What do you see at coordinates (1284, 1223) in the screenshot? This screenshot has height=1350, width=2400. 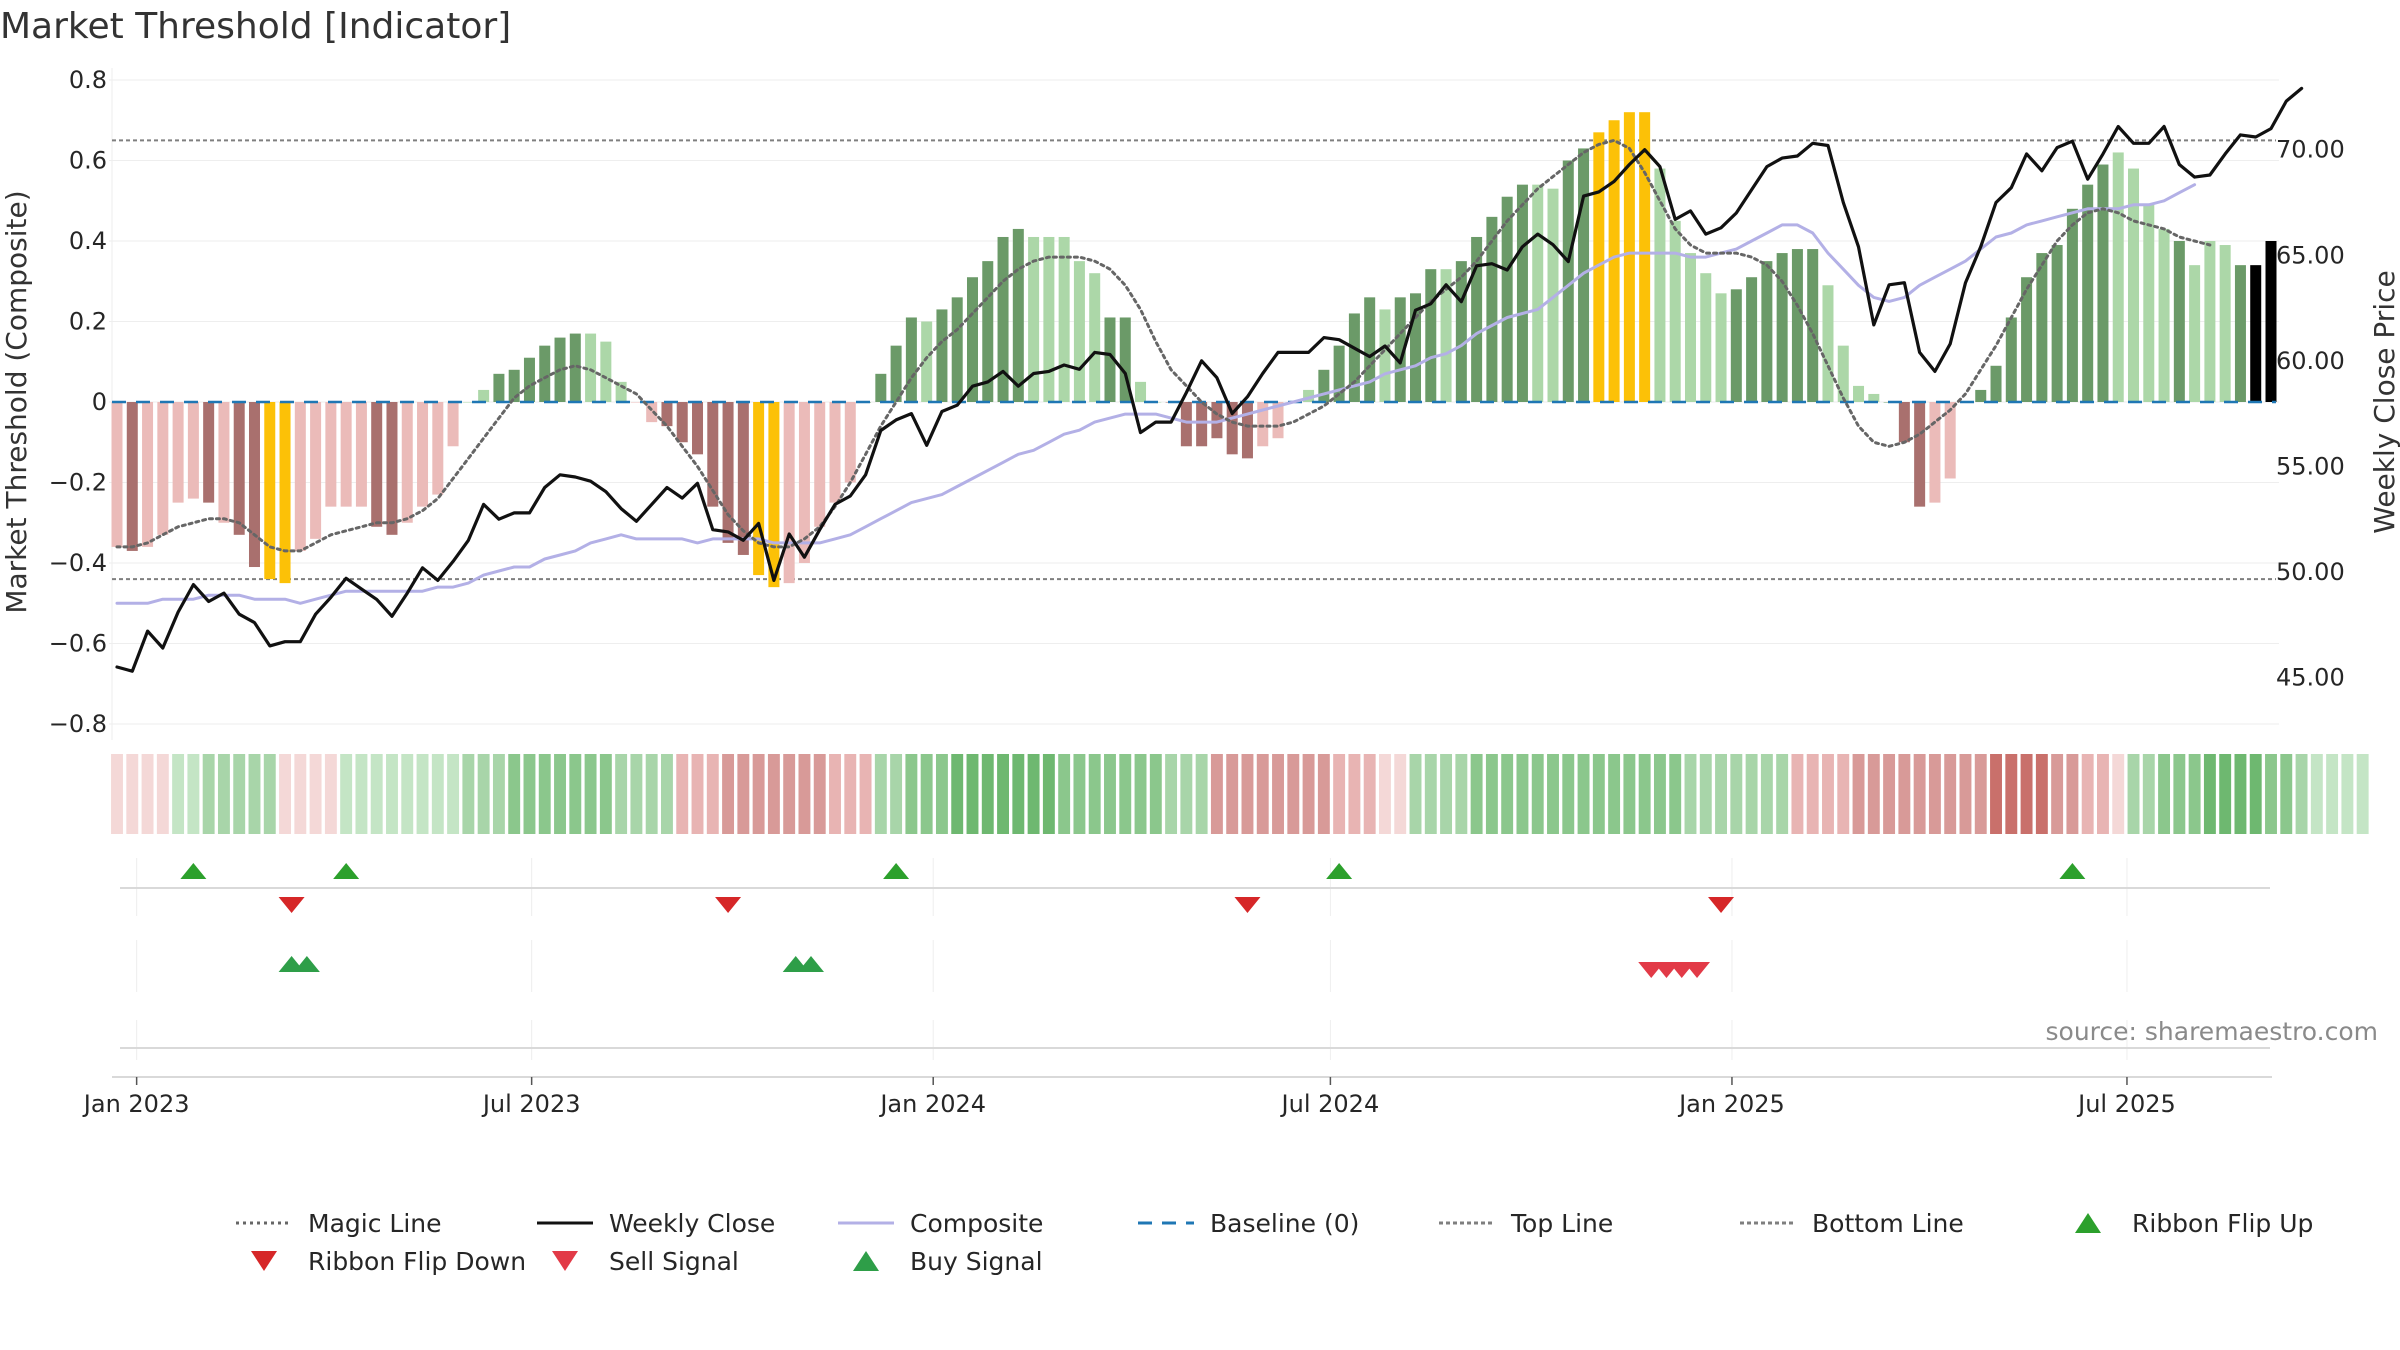 I see `legend-label: Baseline (0)` at bounding box center [1284, 1223].